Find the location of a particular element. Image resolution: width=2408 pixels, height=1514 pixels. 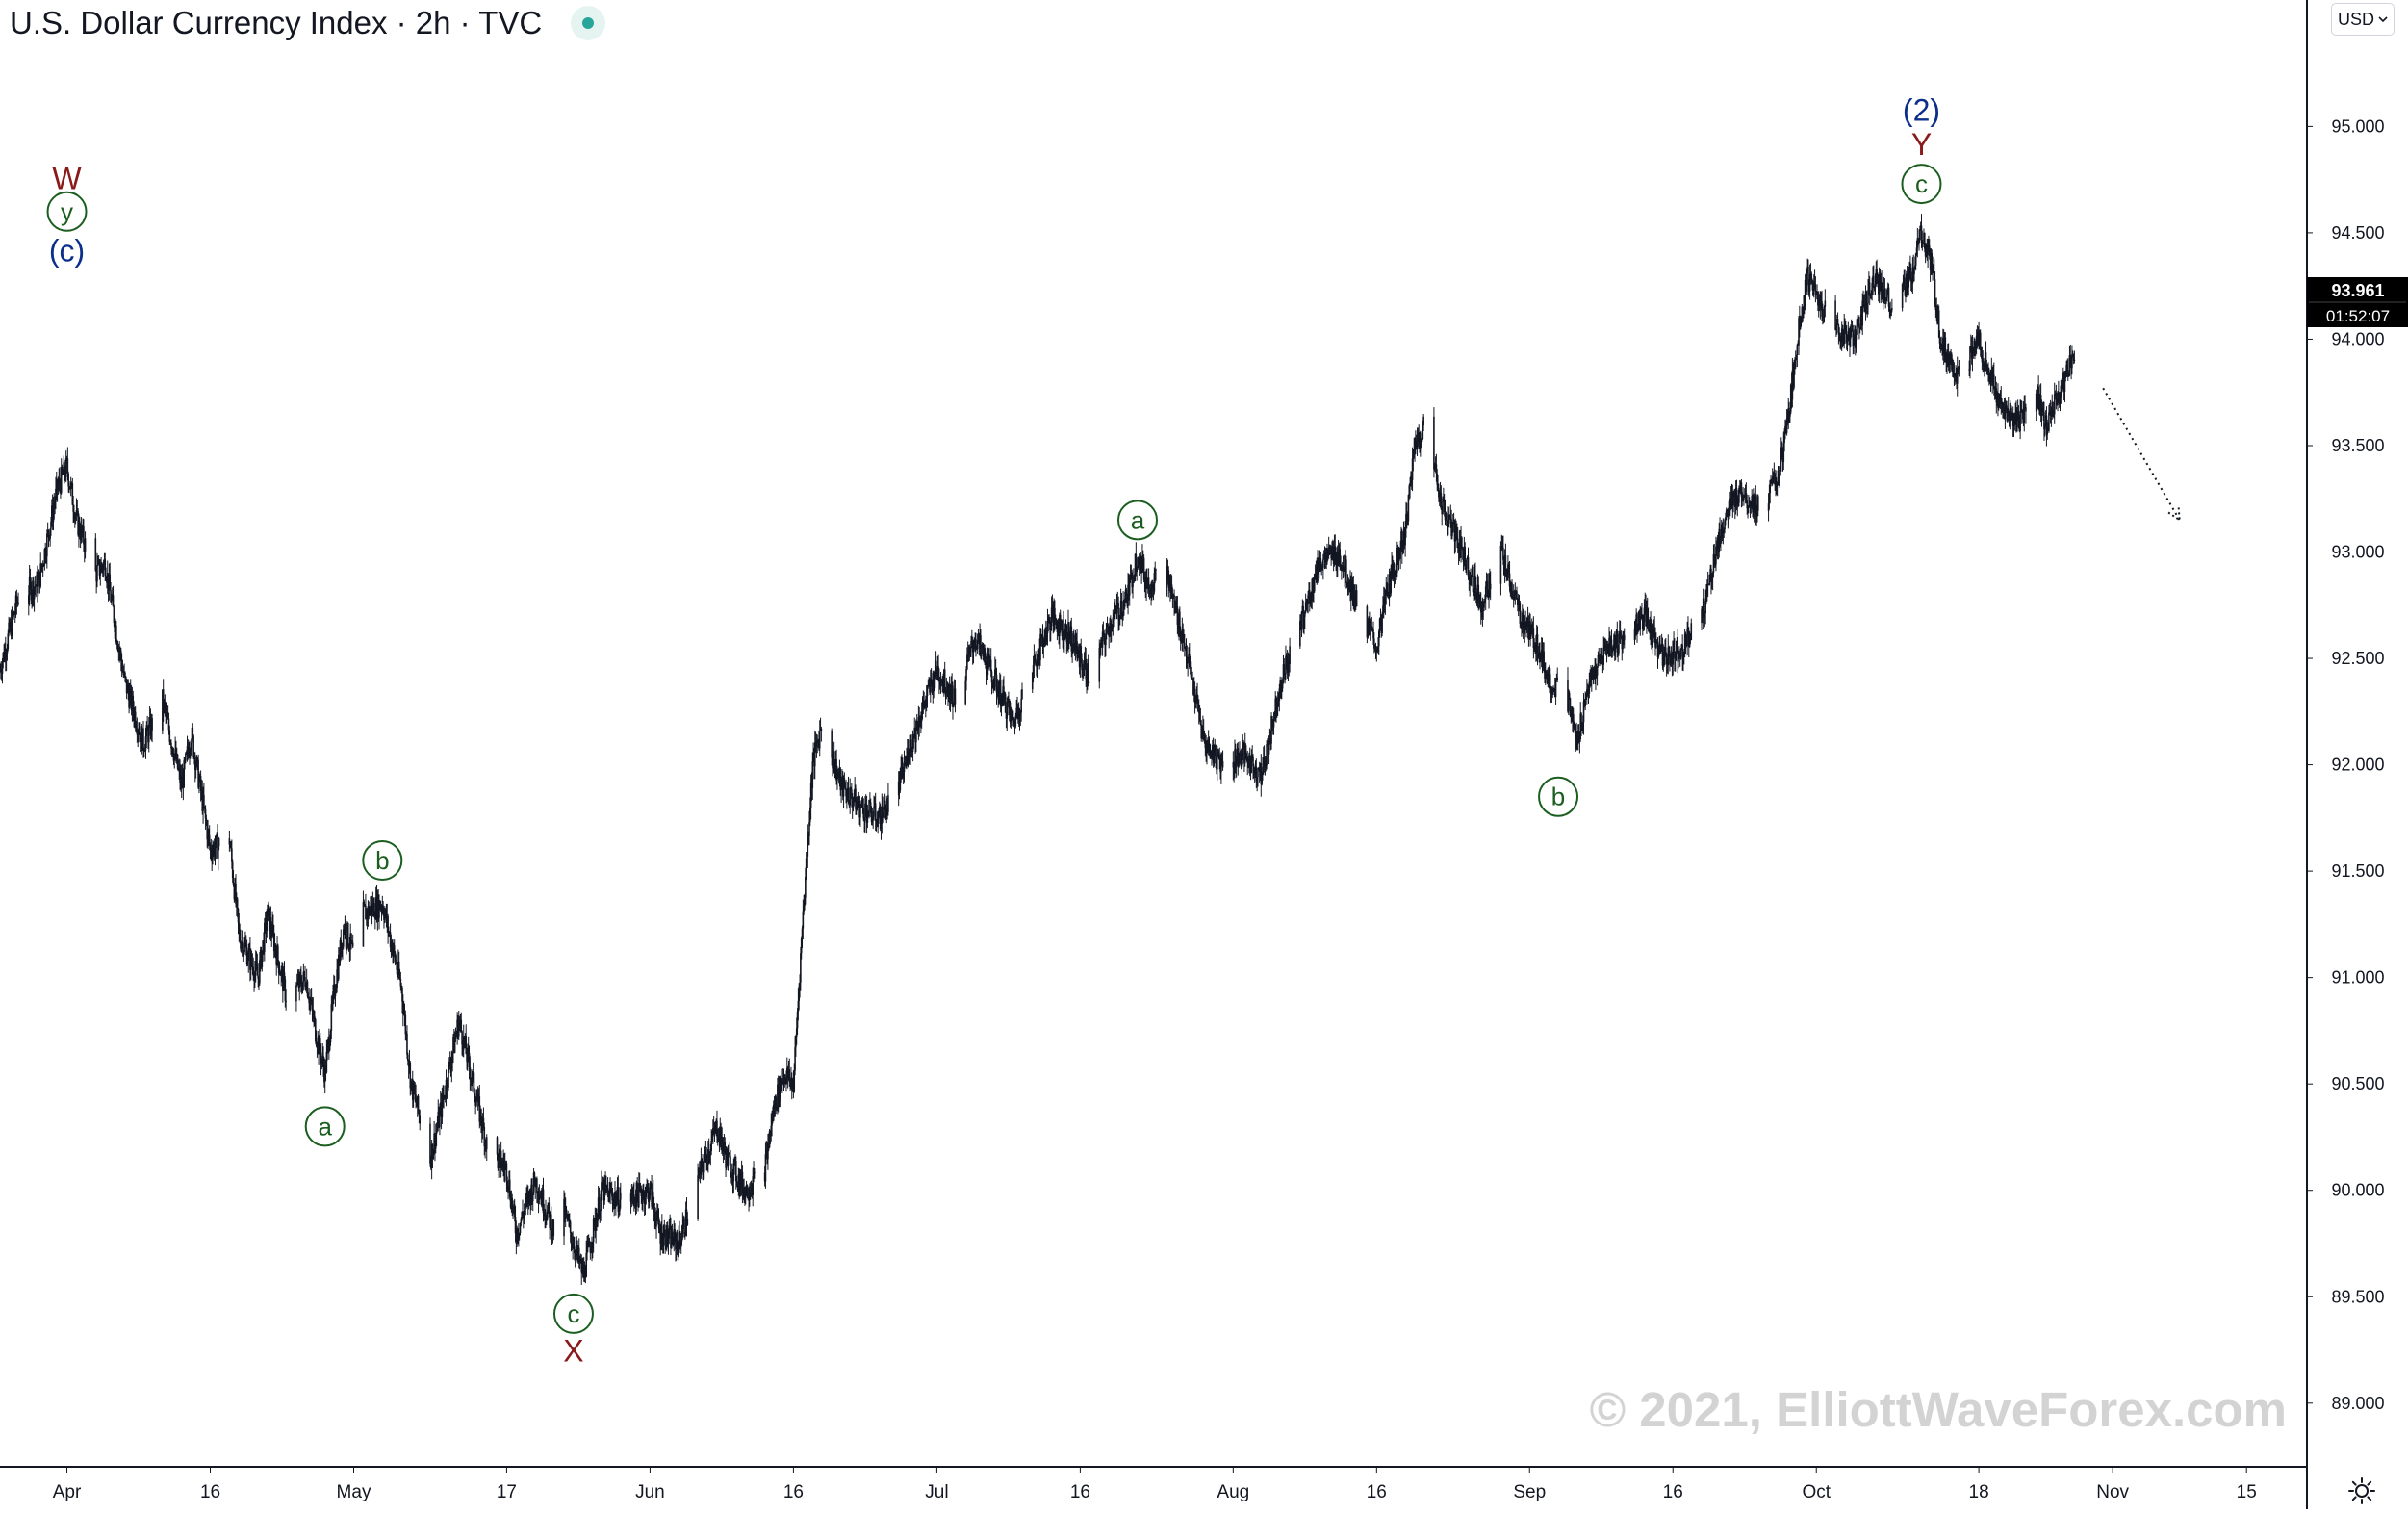

watermark-text: © 2021, ElliottWaveForex.com is located at coordinates (1938, 1409).